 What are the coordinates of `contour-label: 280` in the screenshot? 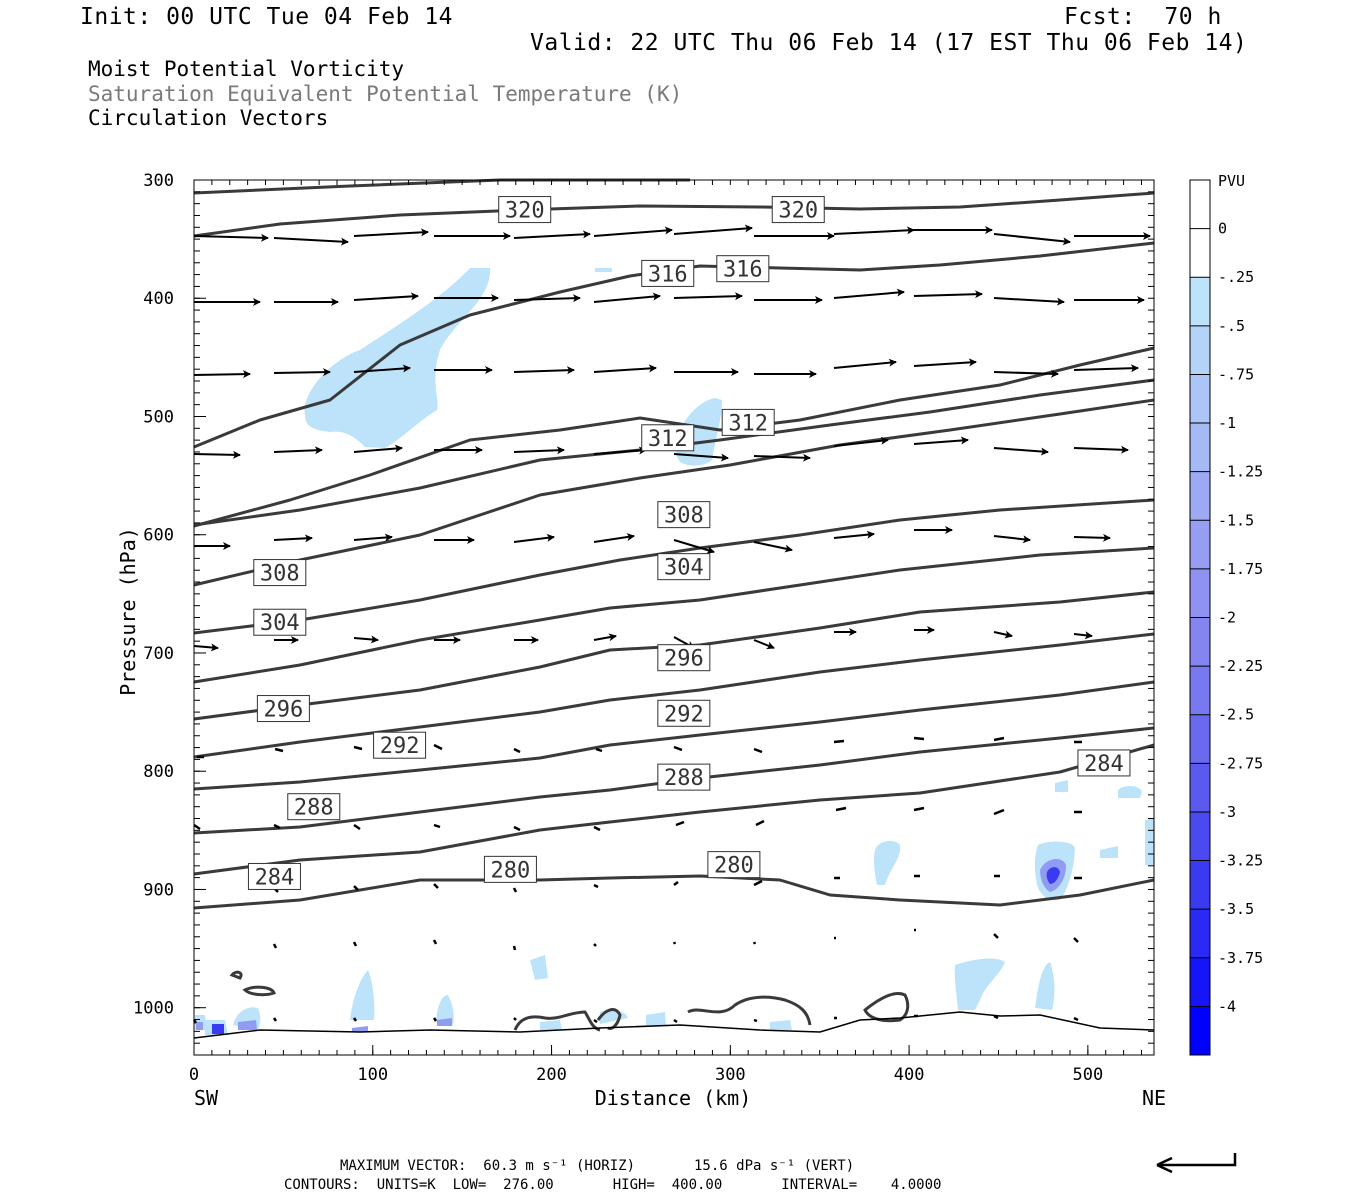 It's located at (510, 869).